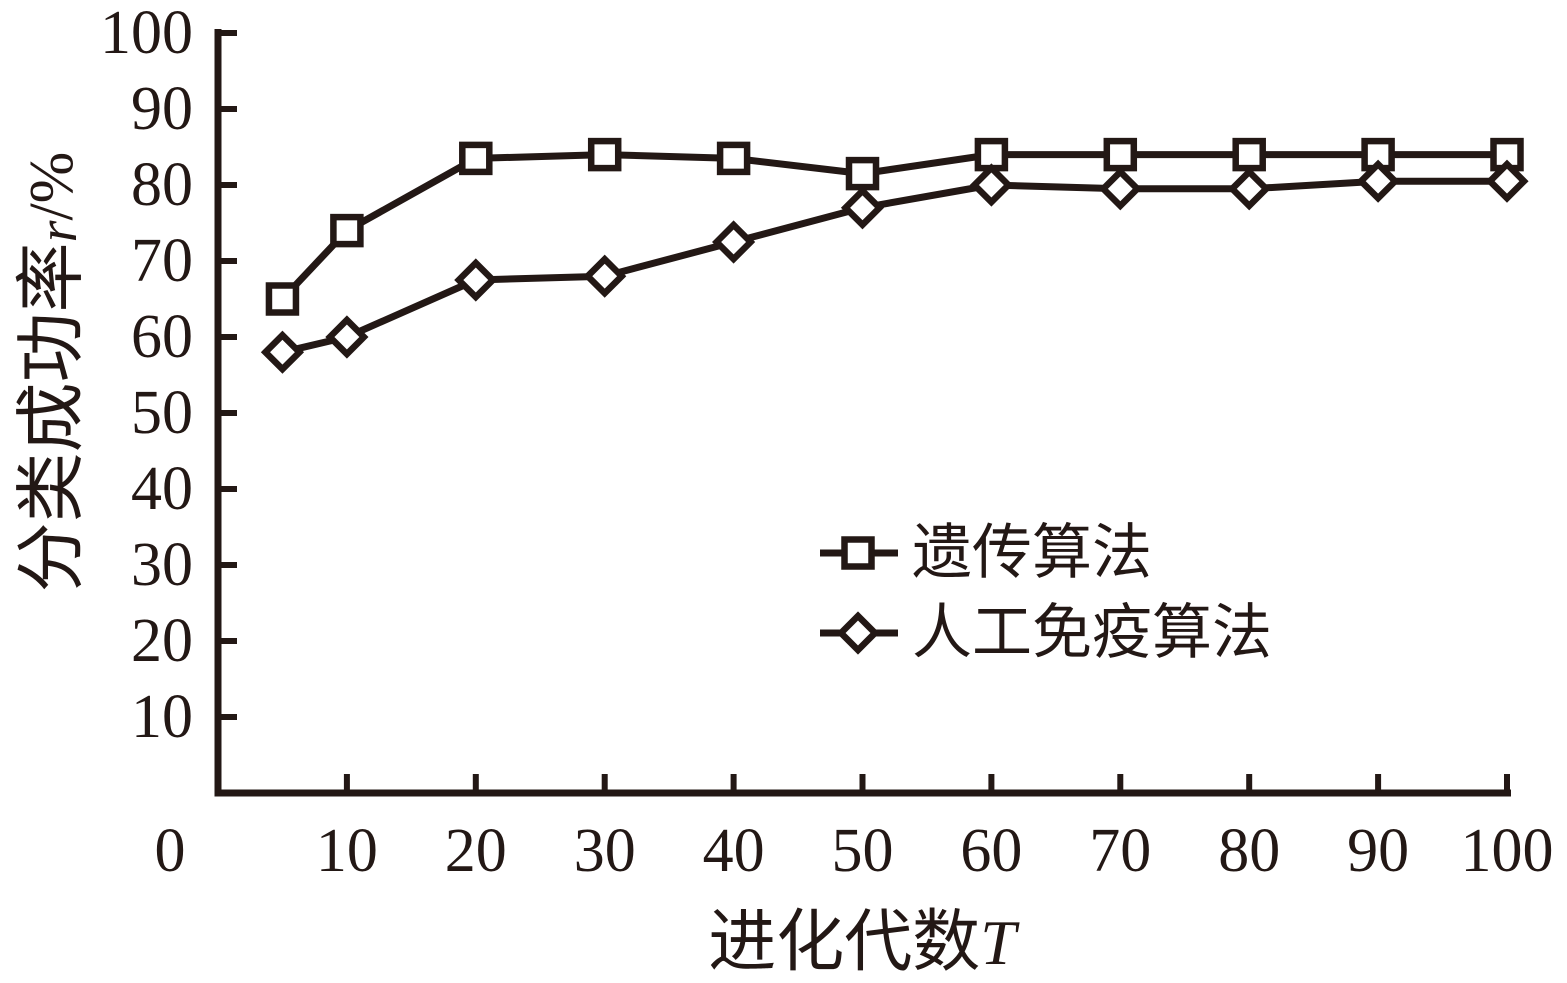  What do you see at coordinates (162, 261) in the screenshot?
I see `y-tick-label: 70` at bounding box center [162, 261].